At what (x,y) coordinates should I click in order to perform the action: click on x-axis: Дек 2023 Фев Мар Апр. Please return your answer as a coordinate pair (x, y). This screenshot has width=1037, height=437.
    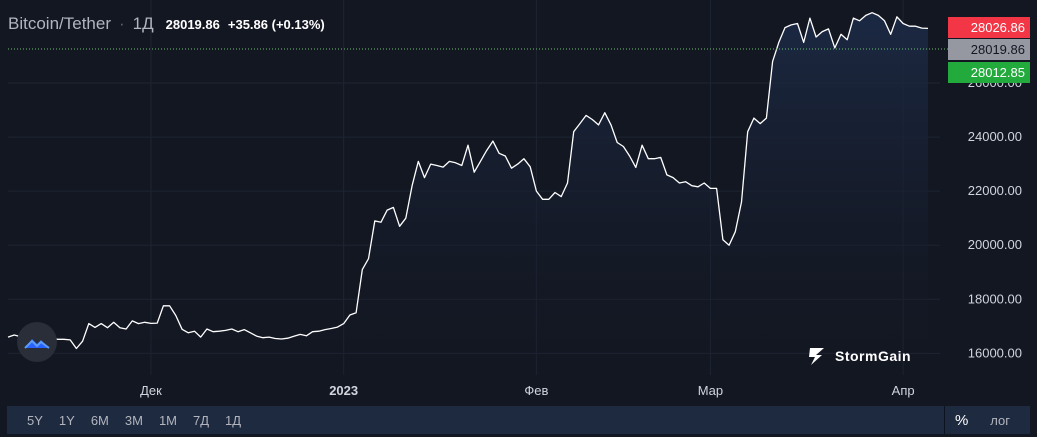
    Looking at the image, I should click on (527, 390).